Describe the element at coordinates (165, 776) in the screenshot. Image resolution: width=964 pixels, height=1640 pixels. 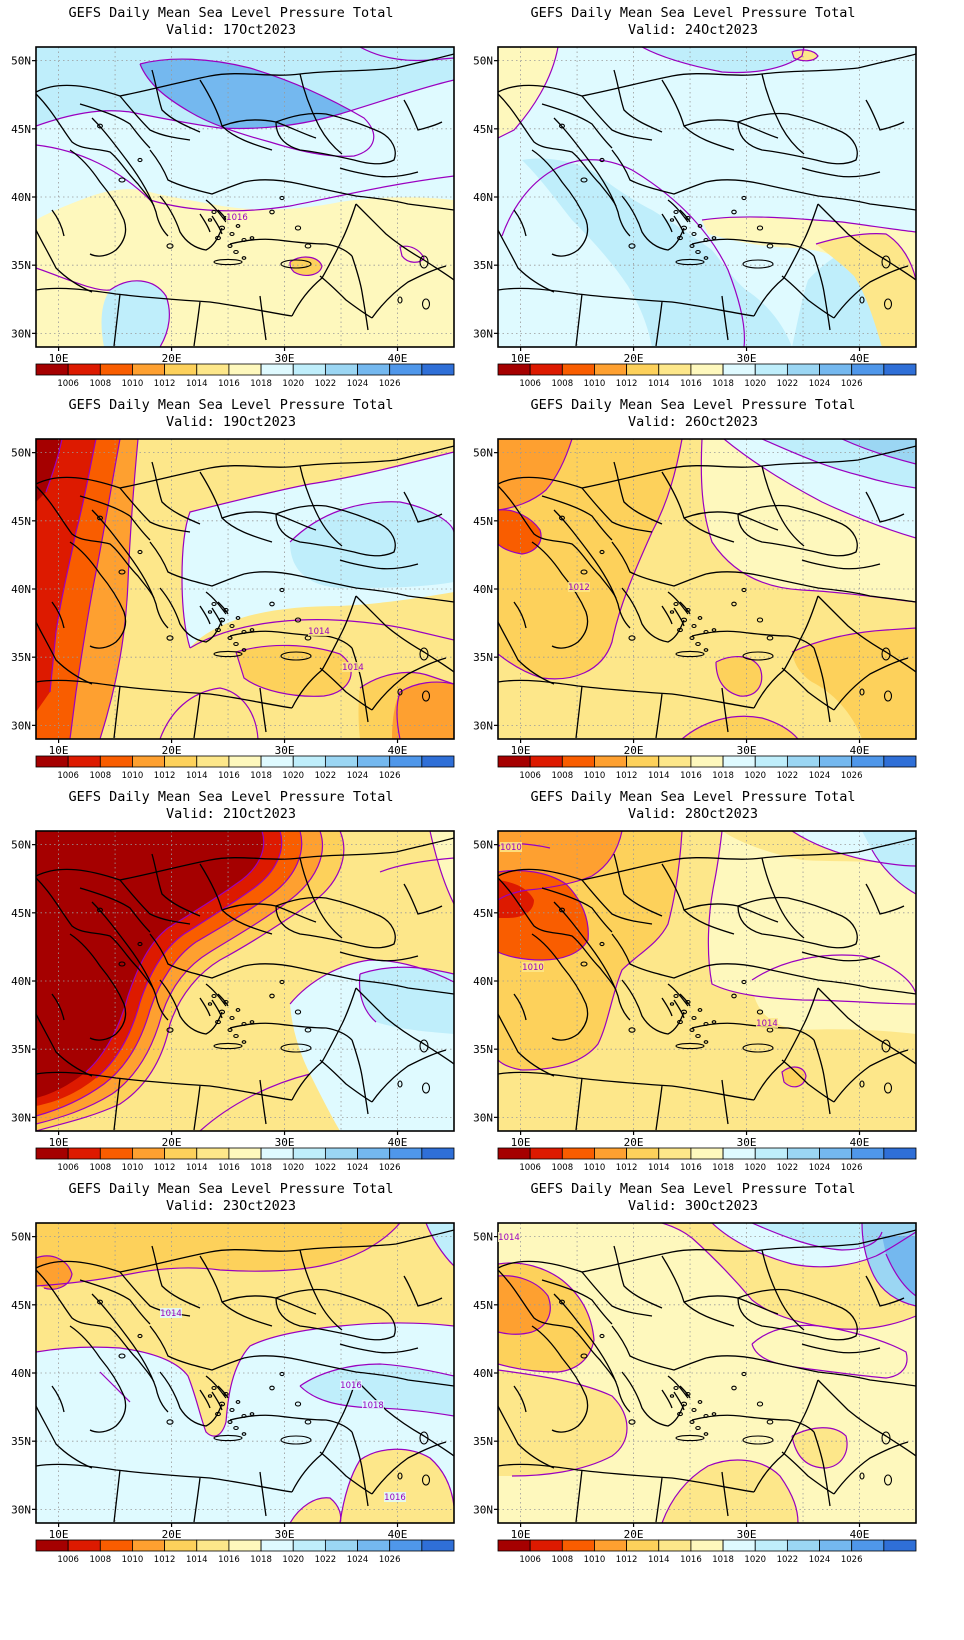
I see `colorbar-label: 1012` at that location.